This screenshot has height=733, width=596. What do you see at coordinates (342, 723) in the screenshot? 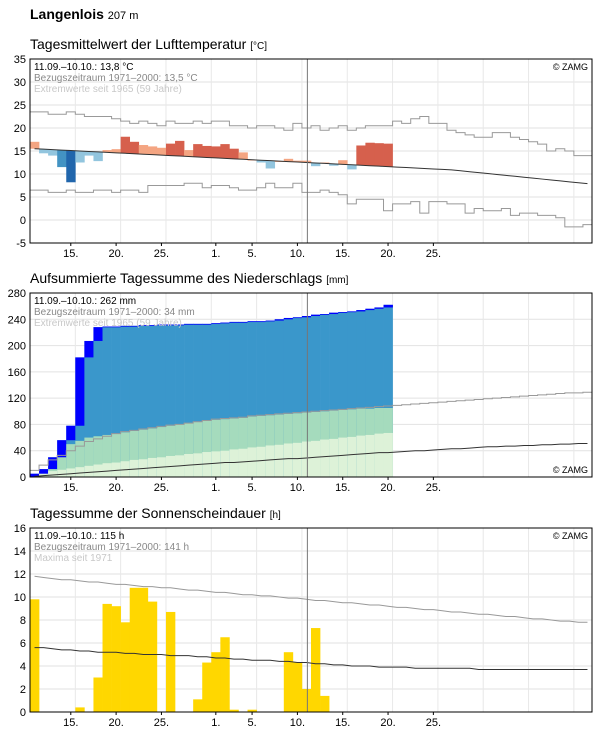
I see `x-tick-label: 15.` at bounding box center [342, 723].